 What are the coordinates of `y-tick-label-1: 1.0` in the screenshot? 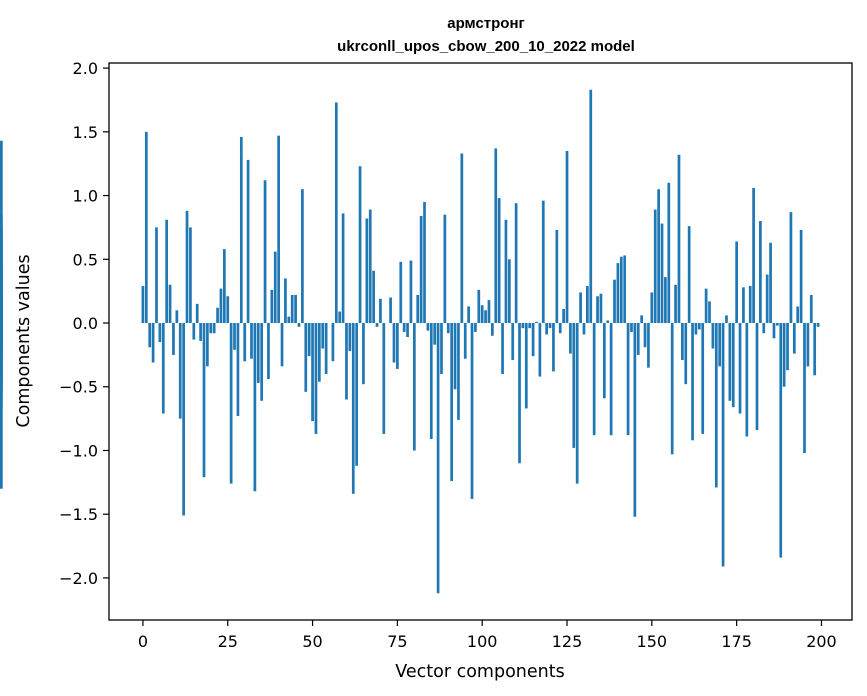 It's located at (85, 196).